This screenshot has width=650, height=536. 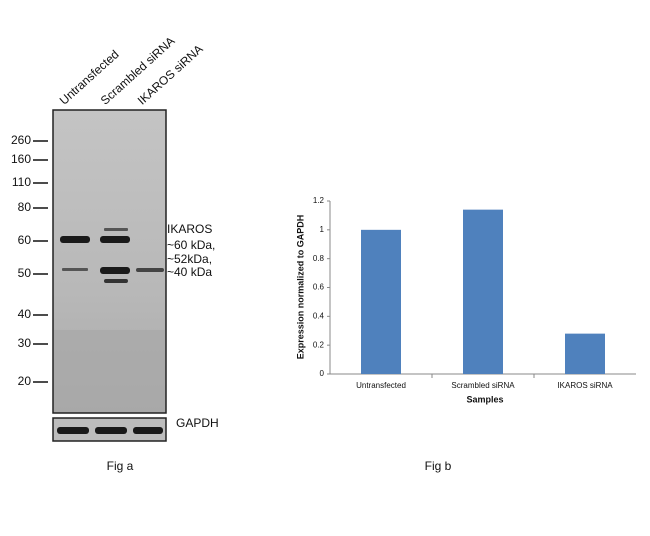 I want to click on y-tick-label: 0, so click(x=322, y=373).